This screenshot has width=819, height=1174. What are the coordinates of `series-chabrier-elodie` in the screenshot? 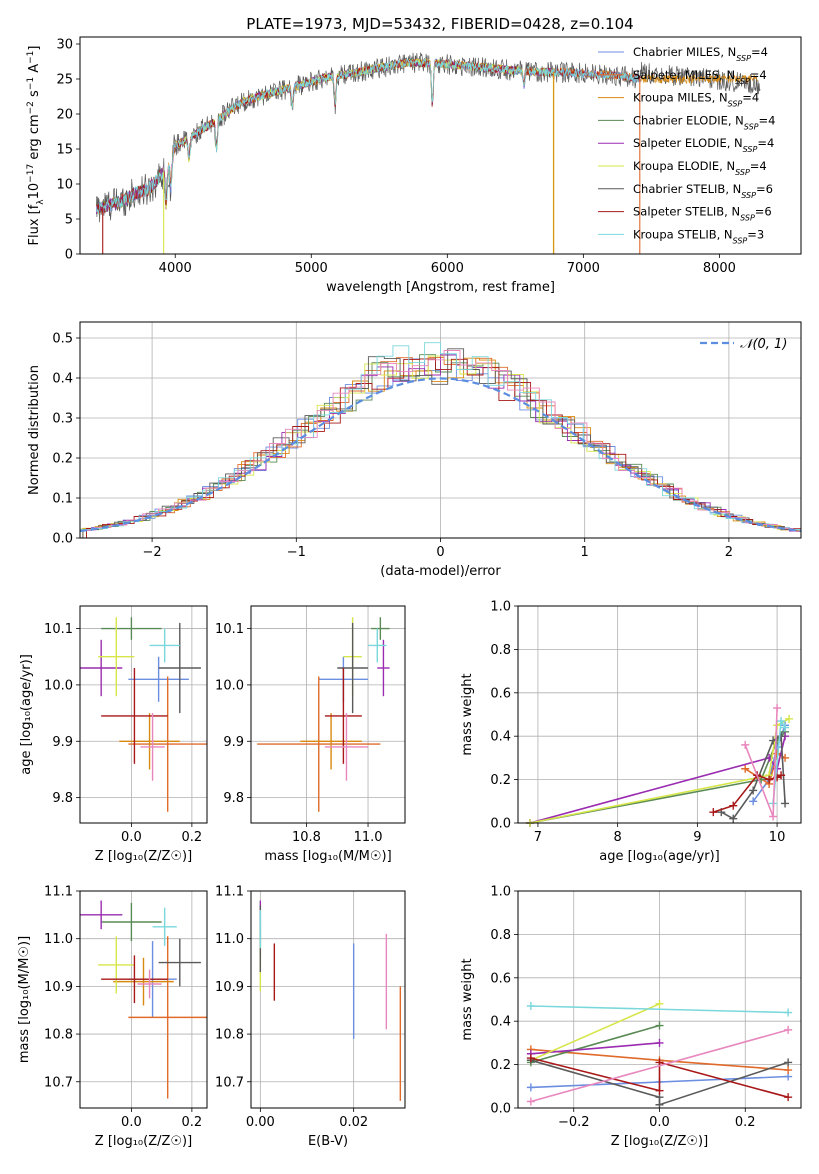 It's located at (657, 777).